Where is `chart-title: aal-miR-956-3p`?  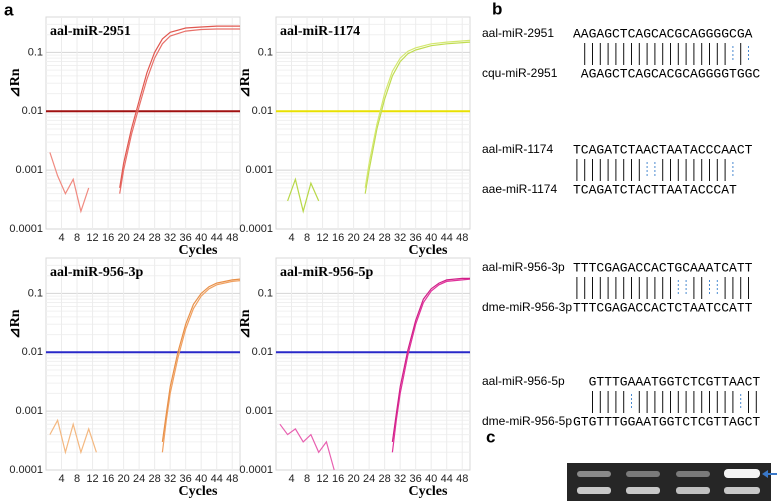 chart-title: aal-miR-956-3p is located at coordinates (97, 272).